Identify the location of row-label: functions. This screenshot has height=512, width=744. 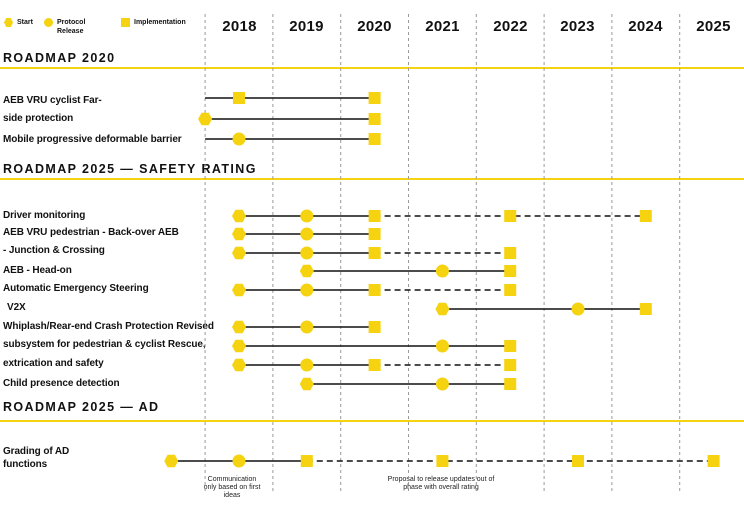
(25, 464).